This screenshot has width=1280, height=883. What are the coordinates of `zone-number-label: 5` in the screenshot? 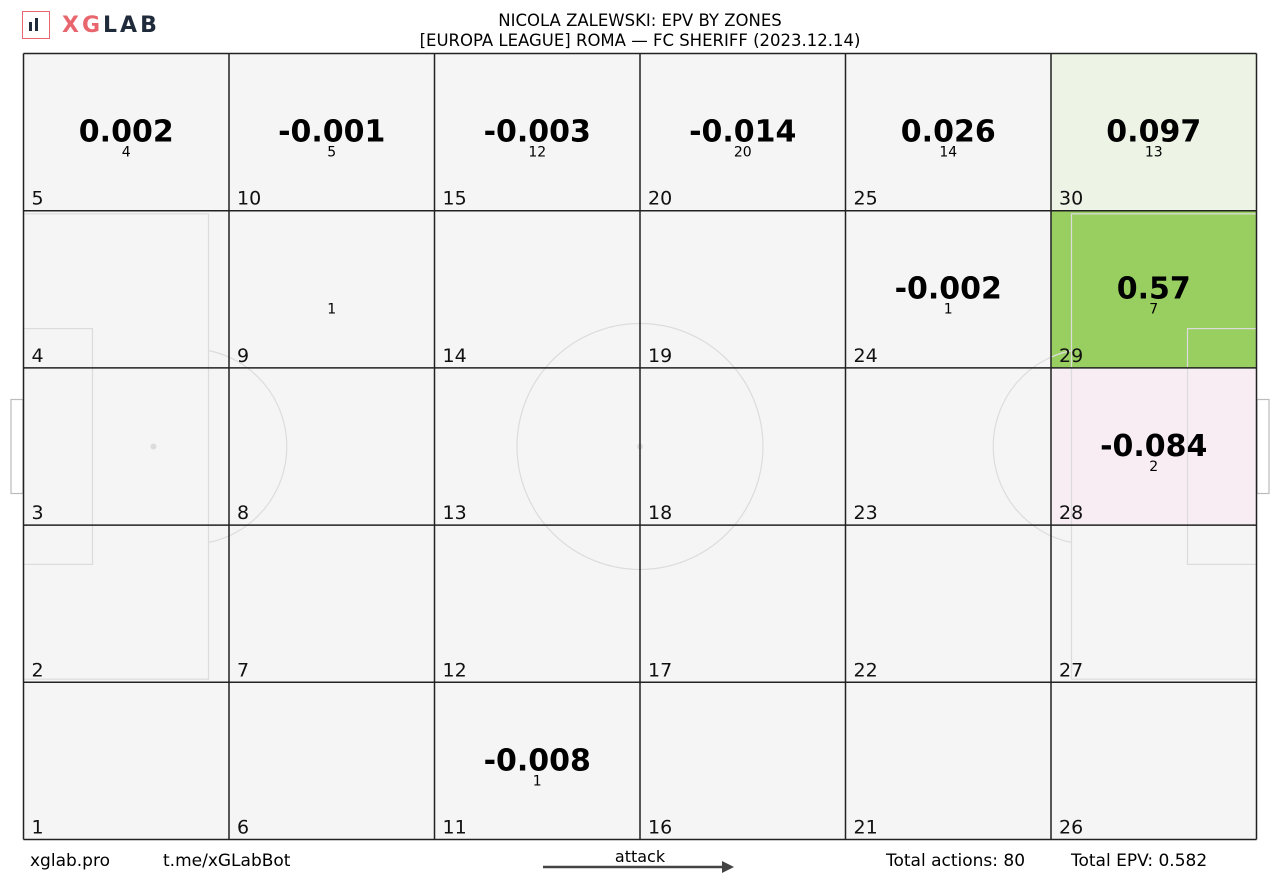 It's located at (38, 199).